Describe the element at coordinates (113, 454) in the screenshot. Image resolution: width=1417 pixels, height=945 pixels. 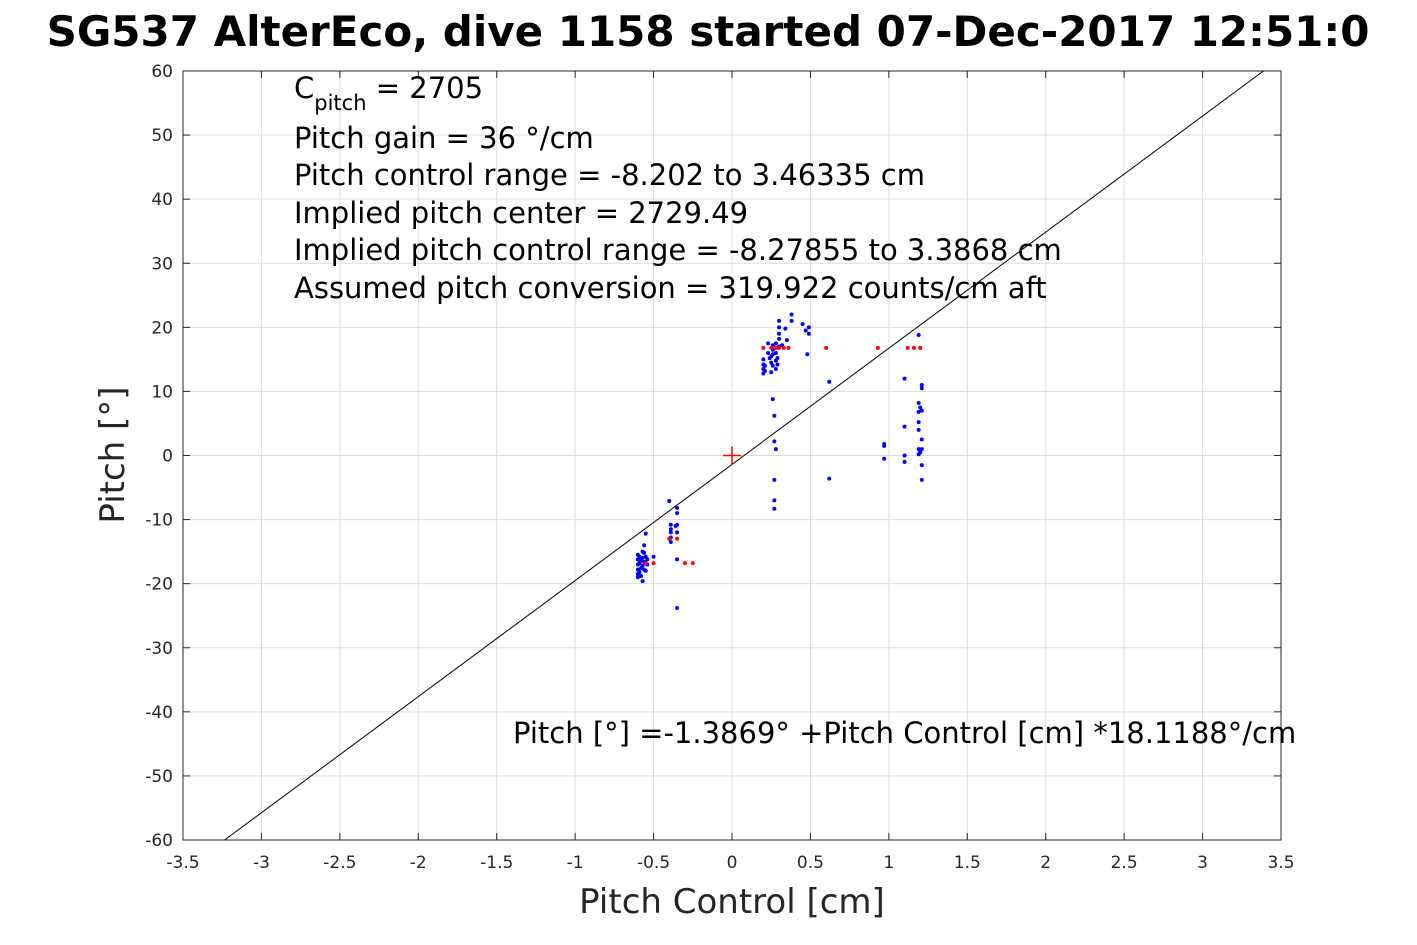
I see `y-axis-label: Pitch [°]` at that location.